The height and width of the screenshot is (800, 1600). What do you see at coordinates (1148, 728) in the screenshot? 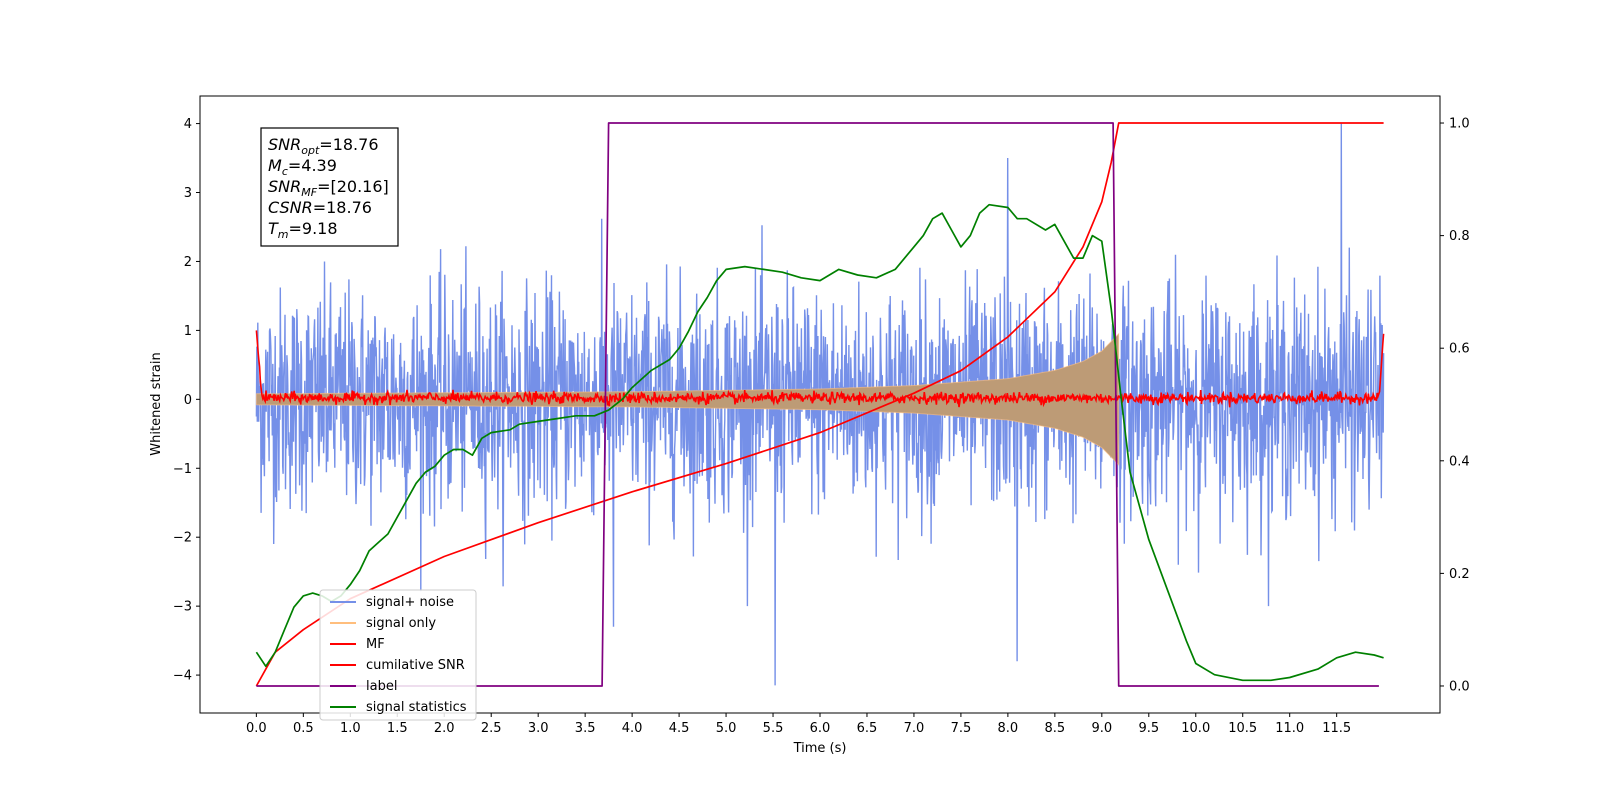
I see `x-tick-label: 9.5` at bounding box center [1148, 728].